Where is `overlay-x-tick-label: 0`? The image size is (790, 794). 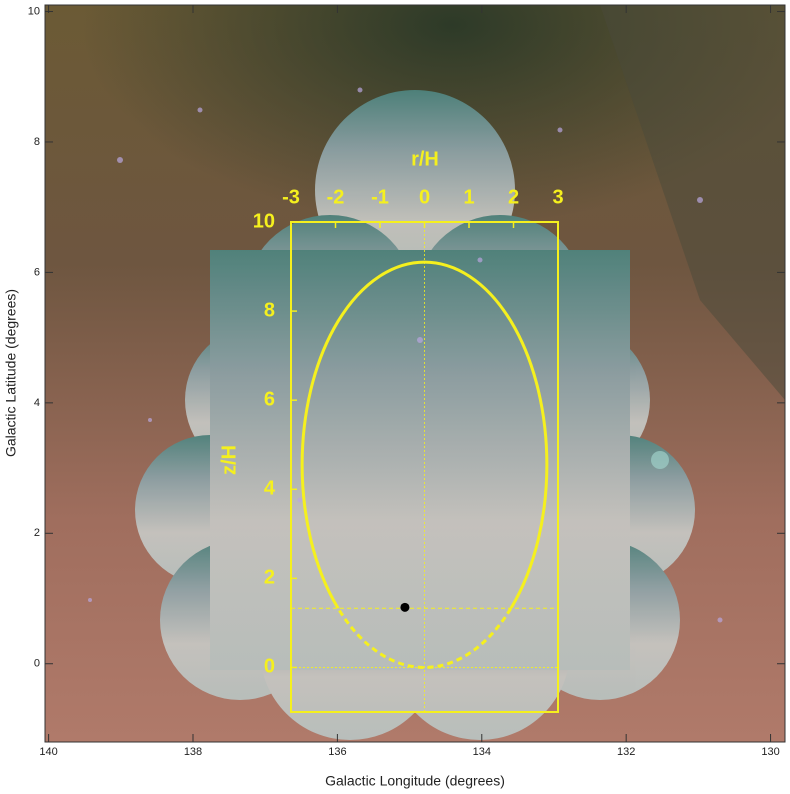 overlay-x-tick-label: 0 is located at coordinates (424, 197).